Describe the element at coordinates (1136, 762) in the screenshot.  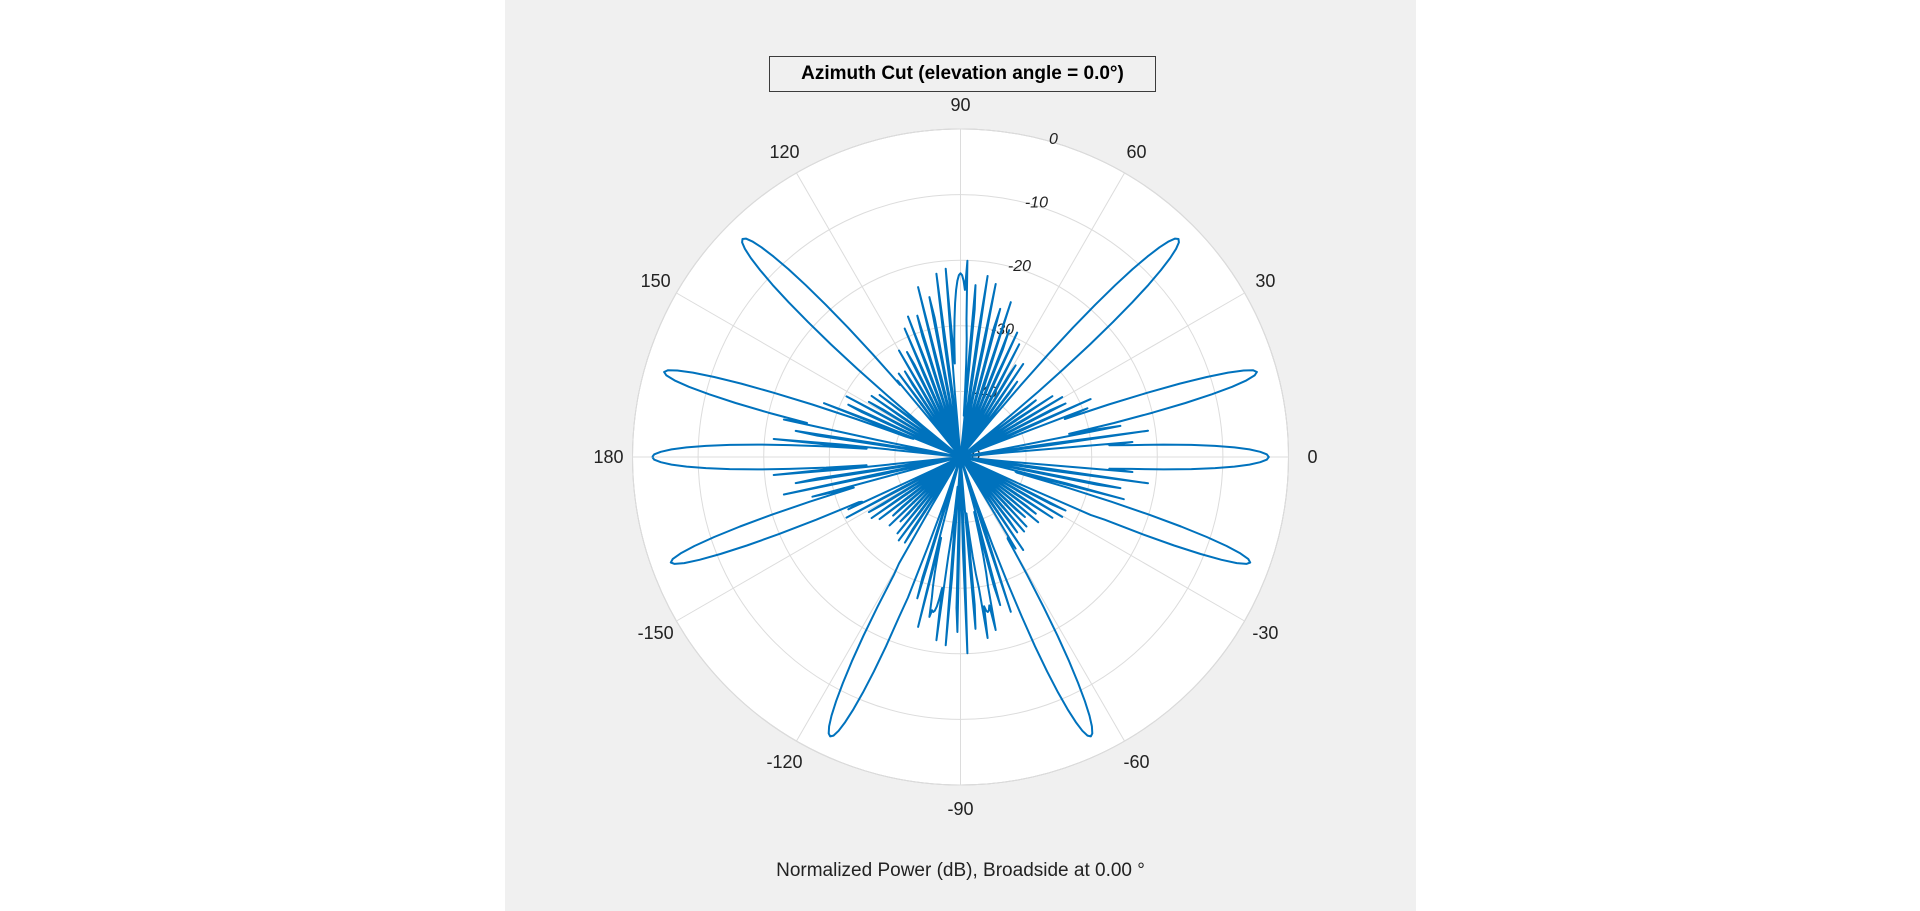
I see `theta-tick-label: -60` at that location.